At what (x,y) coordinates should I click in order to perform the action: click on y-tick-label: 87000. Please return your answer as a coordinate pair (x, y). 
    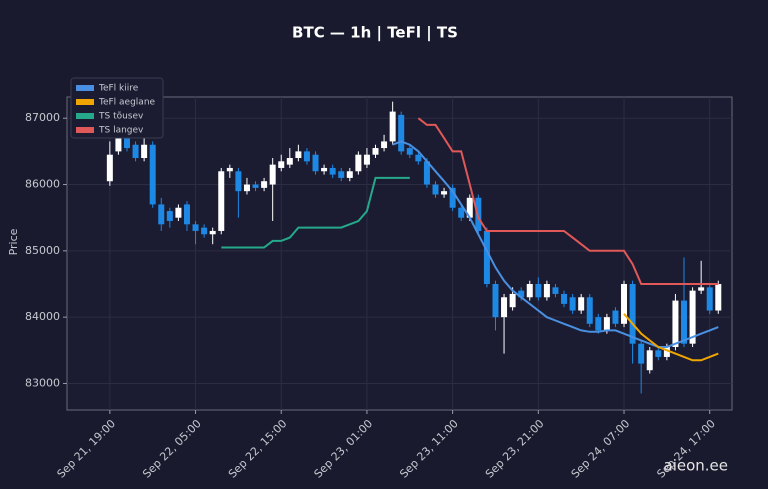
    Looking at the image, I should click on (42, 117).